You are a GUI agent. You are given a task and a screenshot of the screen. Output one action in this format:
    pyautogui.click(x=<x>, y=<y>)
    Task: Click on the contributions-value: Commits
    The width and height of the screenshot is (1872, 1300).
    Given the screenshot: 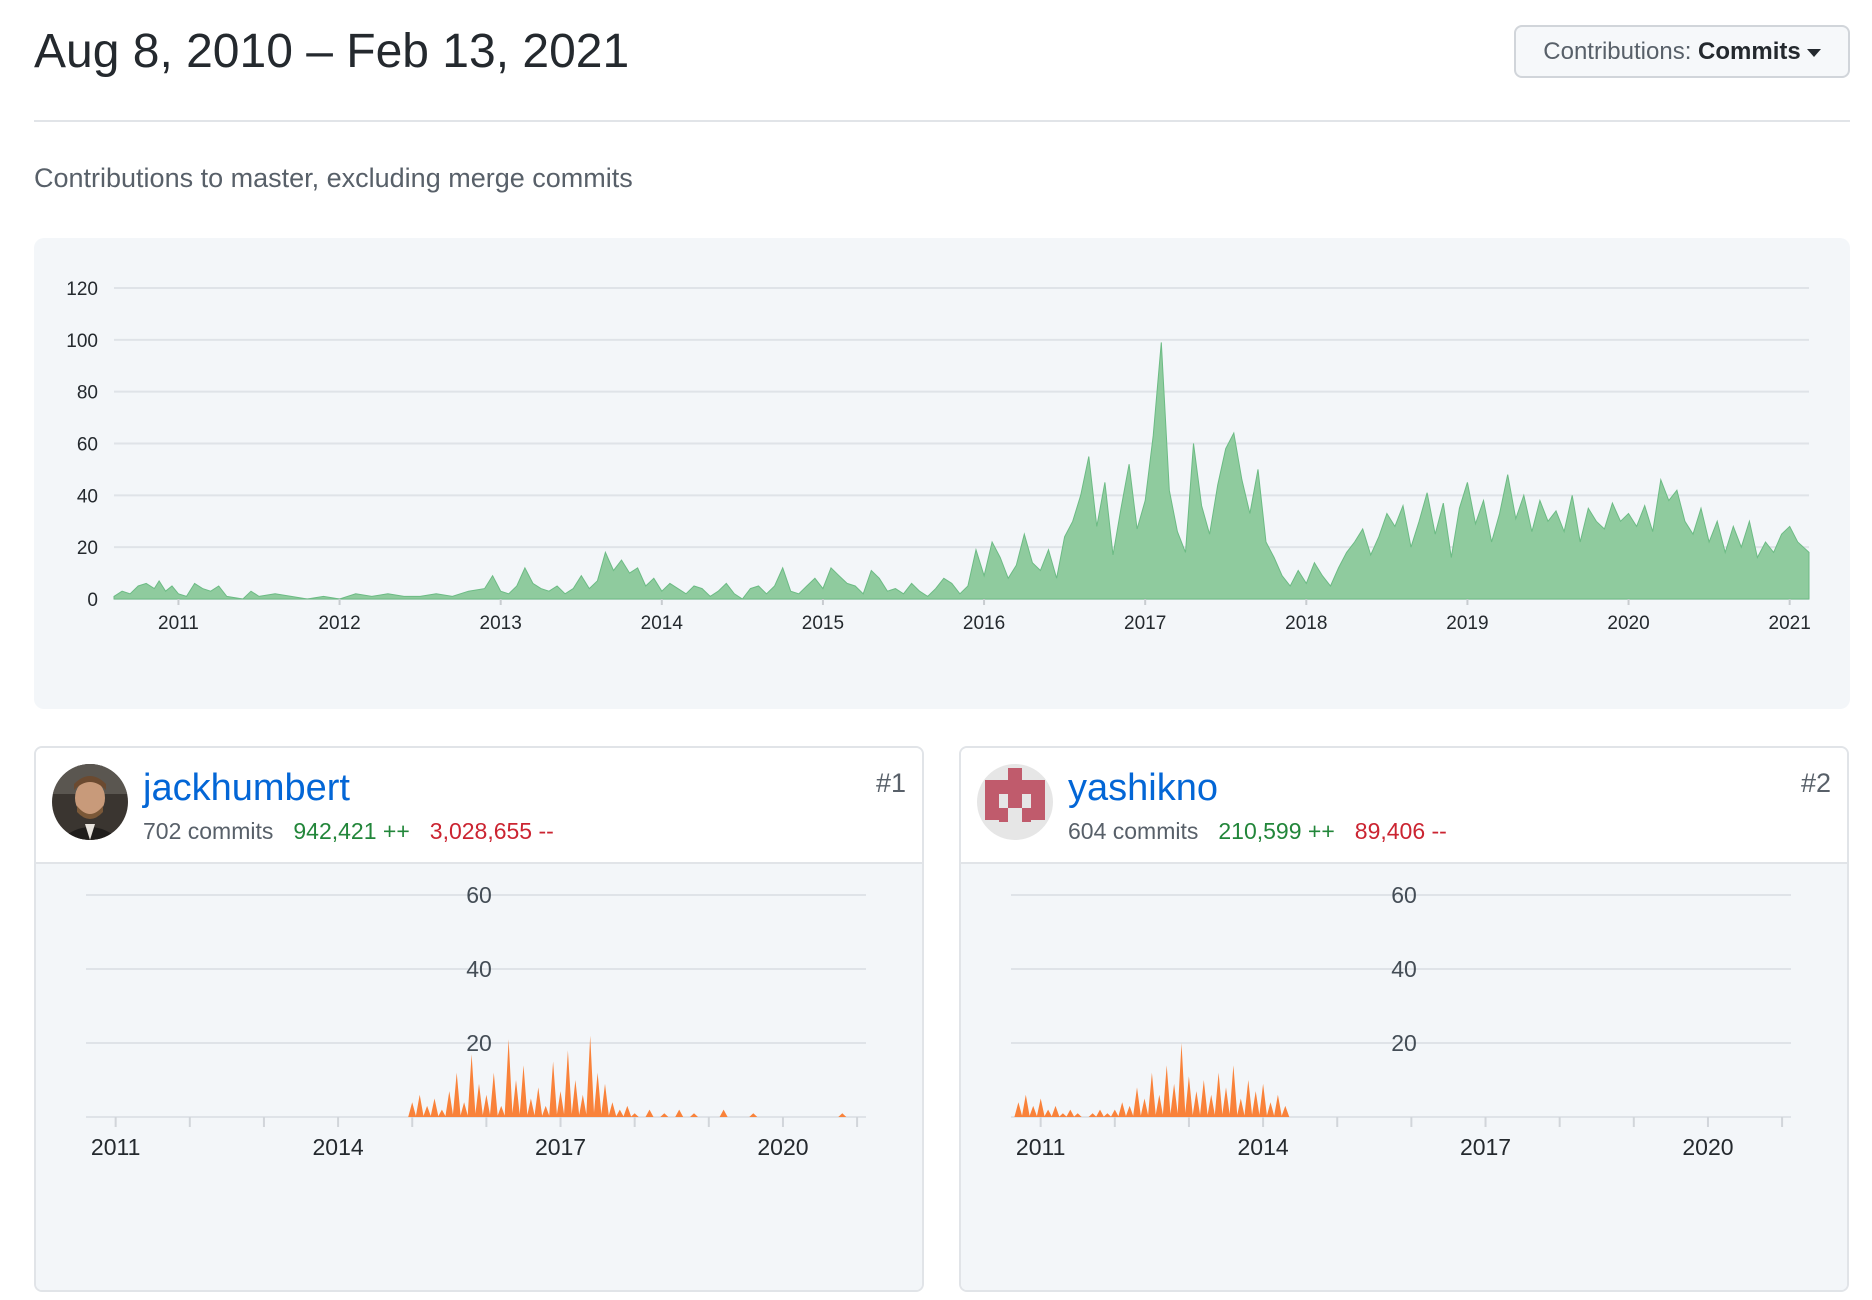 What is the action you would take?
    pyautogui.click(x=1749, y=51)
    